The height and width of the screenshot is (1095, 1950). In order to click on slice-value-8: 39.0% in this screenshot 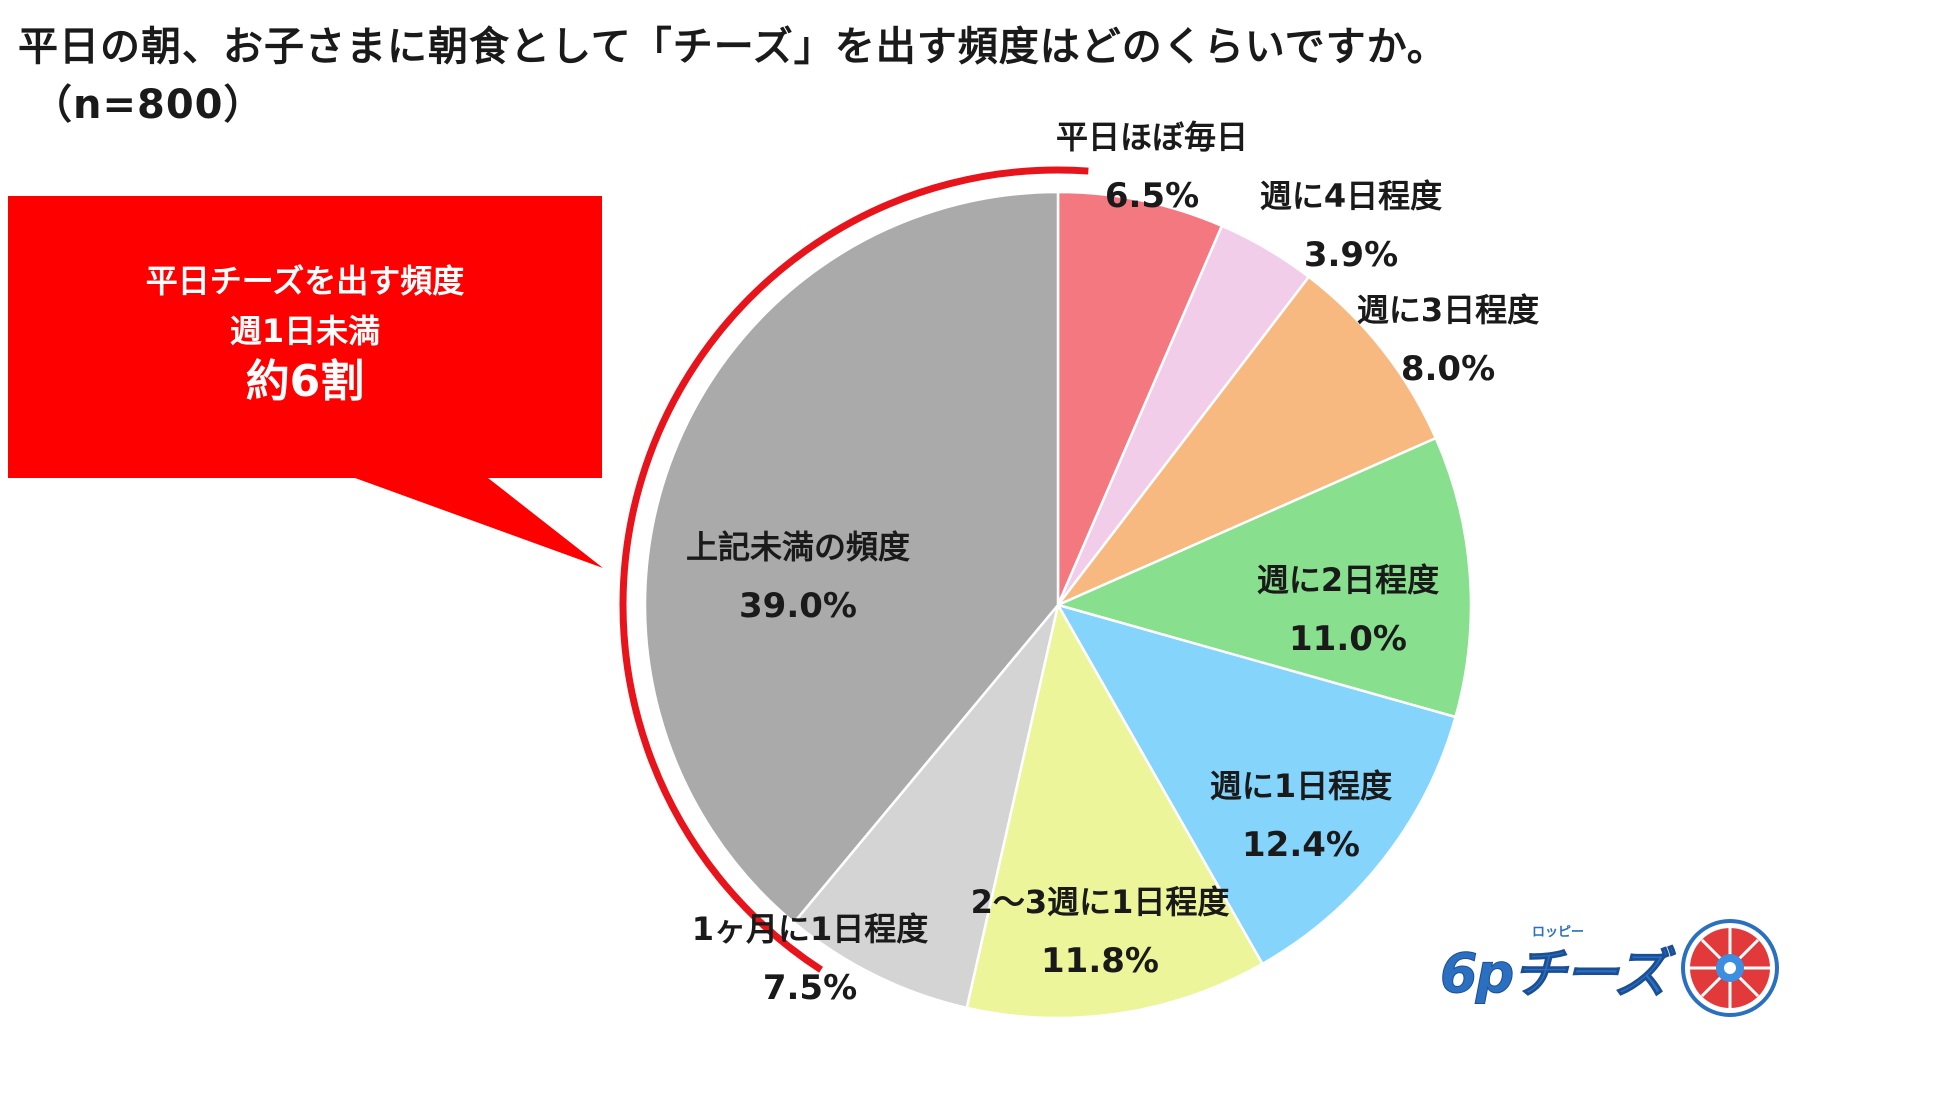, I will do `click(798, 606)`.